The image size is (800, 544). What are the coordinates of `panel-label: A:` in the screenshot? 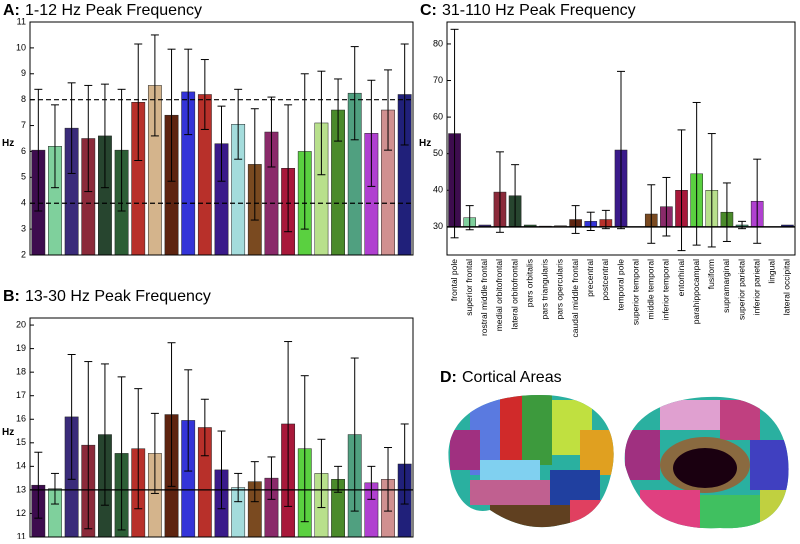 It's located at (11, 10).